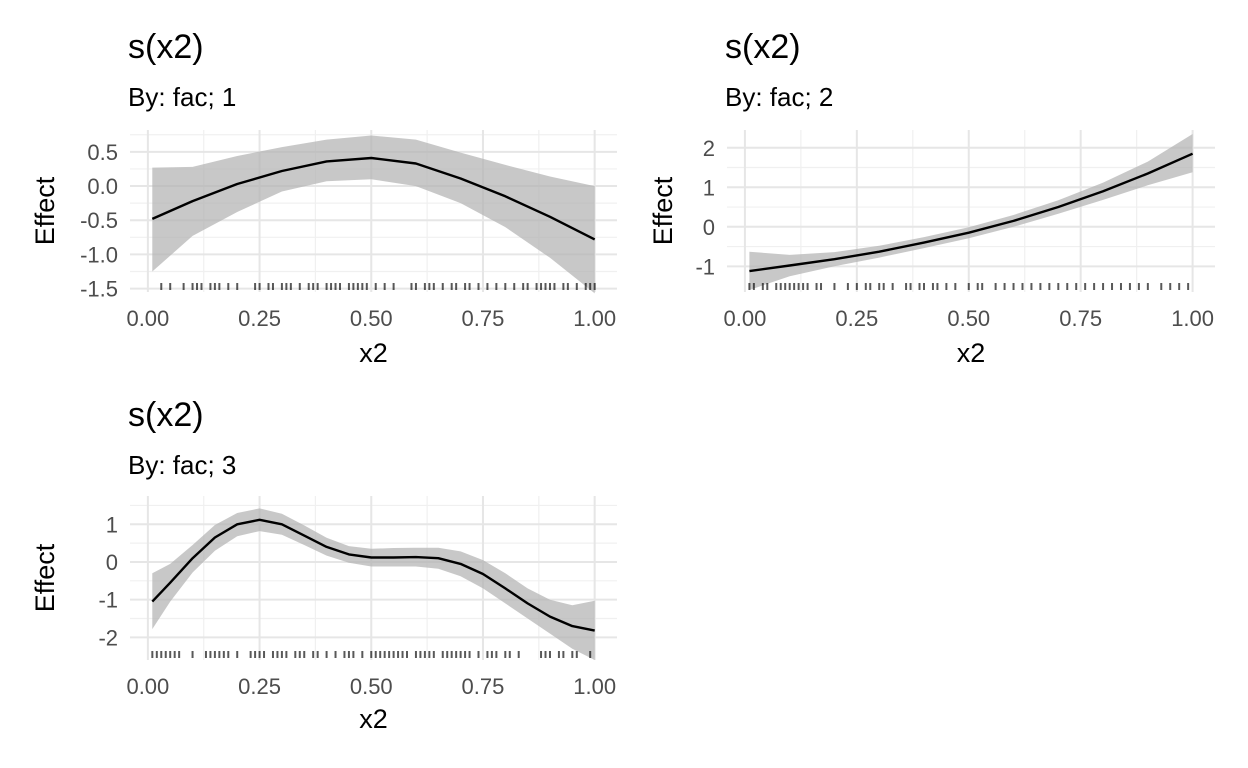  I want to click on y-tick-label: 0.0, so click(102, 186).